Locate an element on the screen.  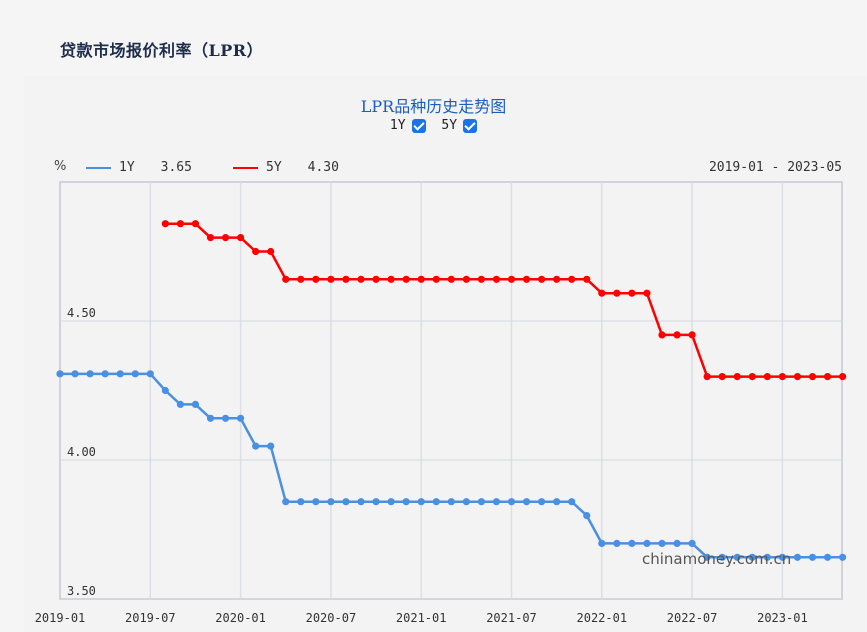
checkbox-5y-icon is located at coordinates (470, 125).